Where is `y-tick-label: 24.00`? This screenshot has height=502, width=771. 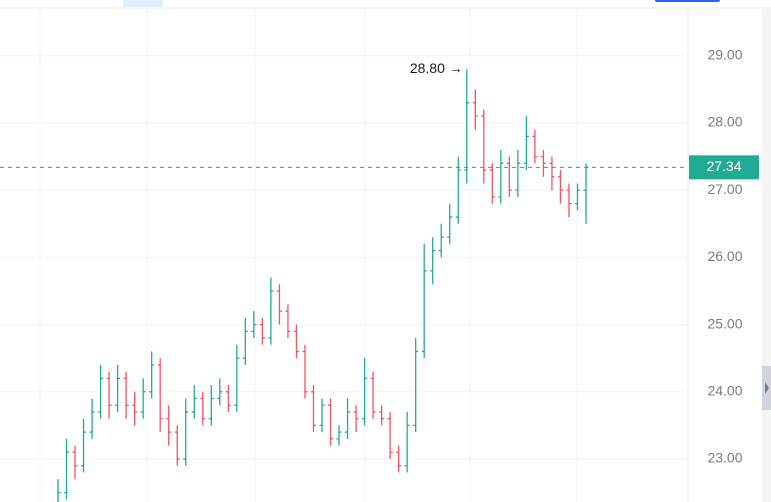
y-tick-label: 24.00 is located at coordinates (724, 390).